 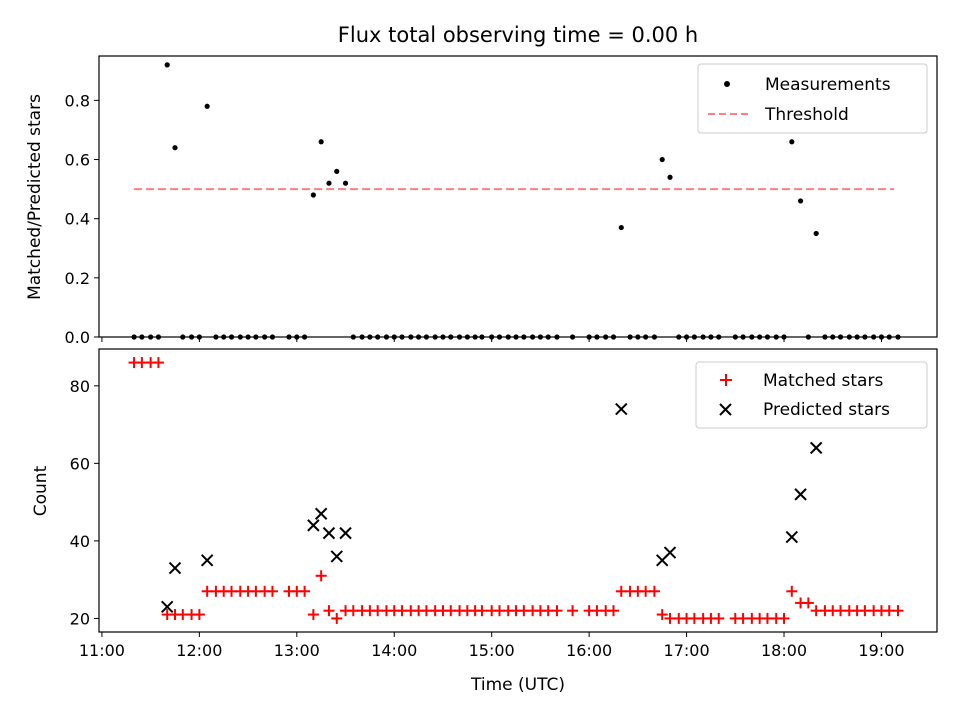 What do you see at coordinates (823, 381) in the screenshot?
I see `legend-matched-label: Matched stars` at bounding box center [823, 381].